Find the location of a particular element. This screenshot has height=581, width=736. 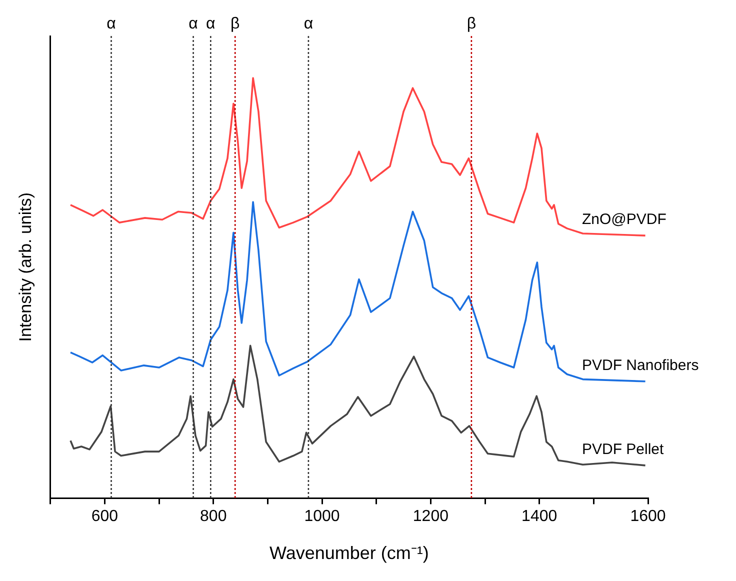

series-label: PVDF Pellet is located at coordinates (623, 449).